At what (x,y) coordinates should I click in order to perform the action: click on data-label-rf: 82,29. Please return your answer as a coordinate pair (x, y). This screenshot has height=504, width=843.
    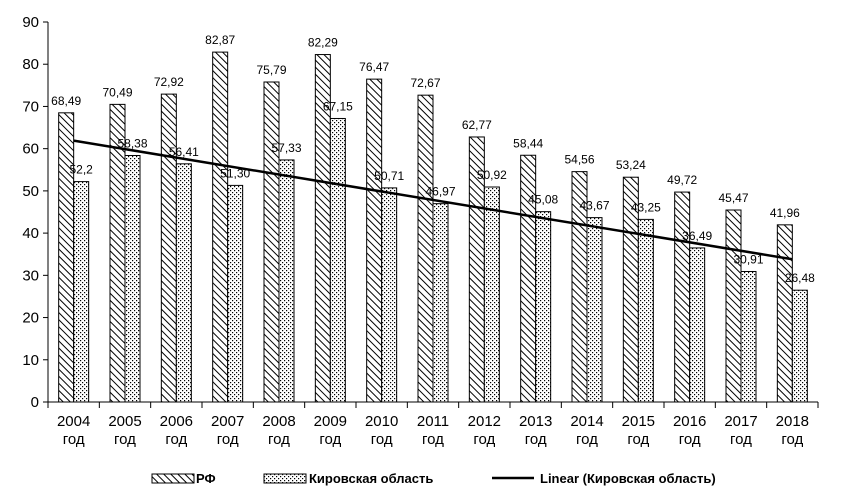
    Looking at the image, I should click on (323, 43).